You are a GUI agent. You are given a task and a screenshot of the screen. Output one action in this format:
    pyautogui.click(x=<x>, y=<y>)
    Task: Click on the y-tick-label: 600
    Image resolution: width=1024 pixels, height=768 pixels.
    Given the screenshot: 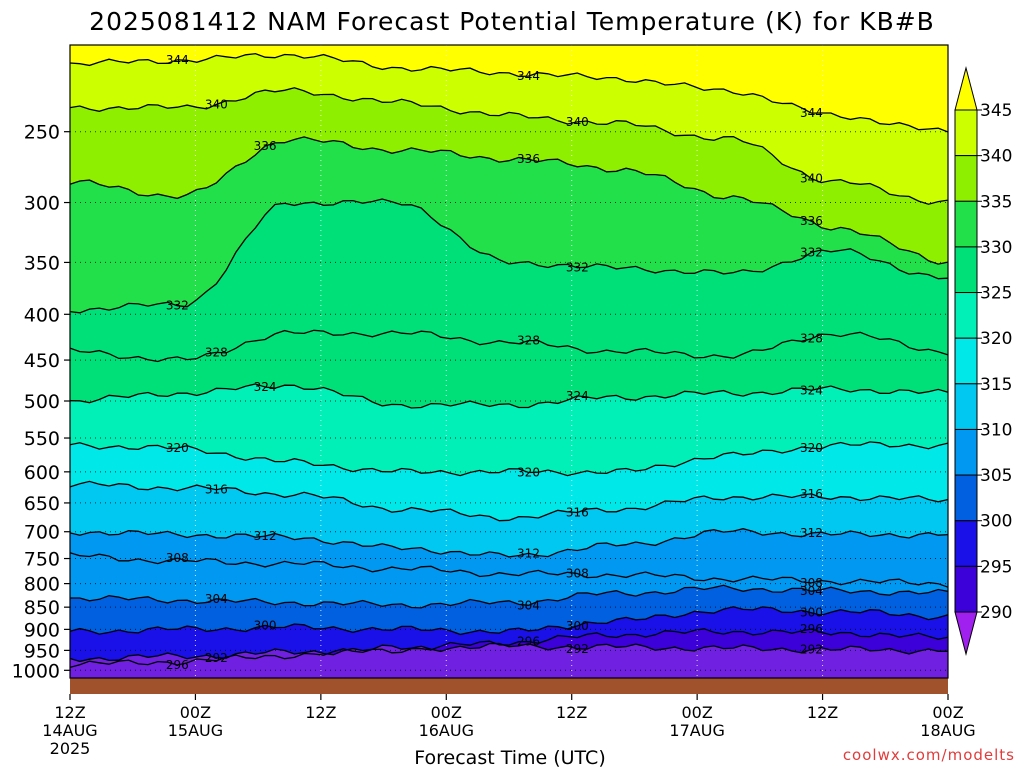 What is the action you would take?
    pyautogui.click(x=42, y=473)
    